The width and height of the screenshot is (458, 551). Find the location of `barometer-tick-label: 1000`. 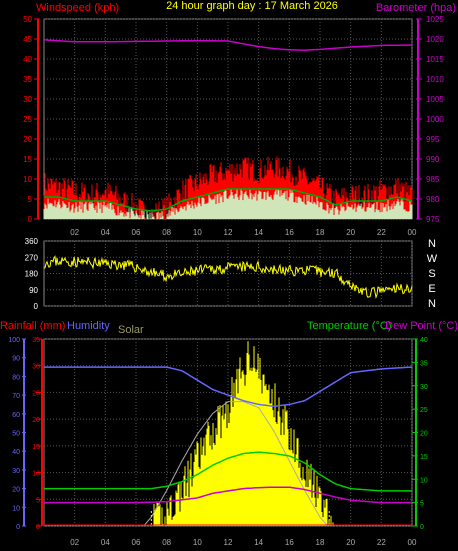

barometer-tick-label: 1000 is located at coordinates (435, 119).